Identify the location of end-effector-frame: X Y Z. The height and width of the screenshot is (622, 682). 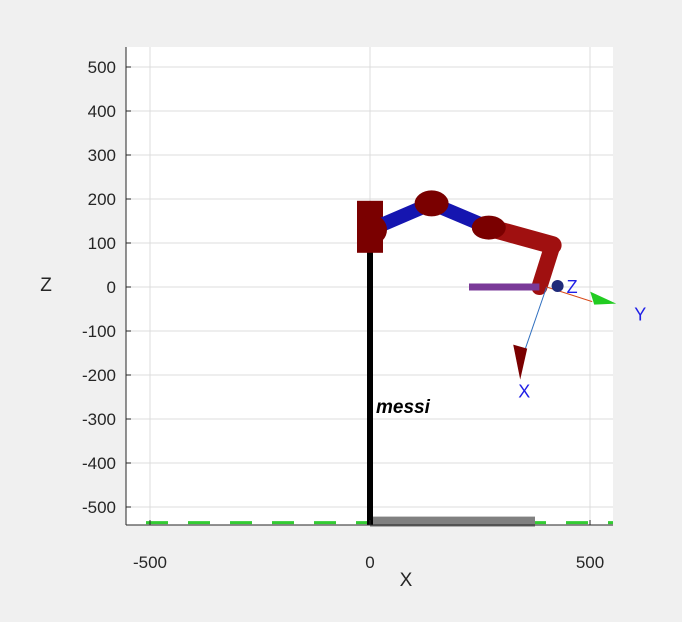
(579, 339).